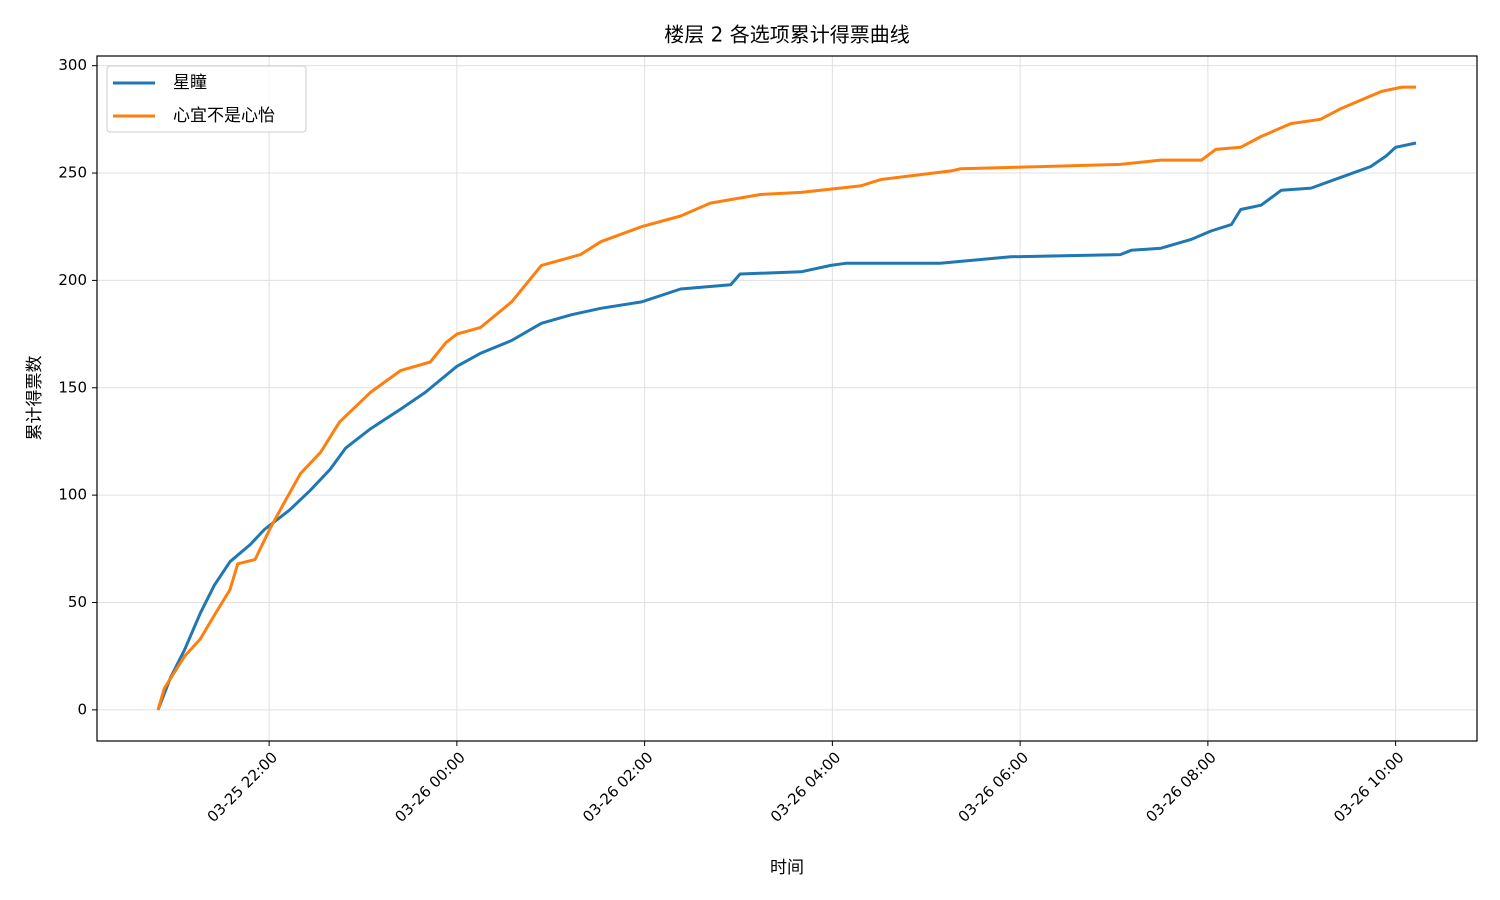  Describe the element at coordinates (77, 602) in the screenshot. I see `y-tick-label: 50` at that location.